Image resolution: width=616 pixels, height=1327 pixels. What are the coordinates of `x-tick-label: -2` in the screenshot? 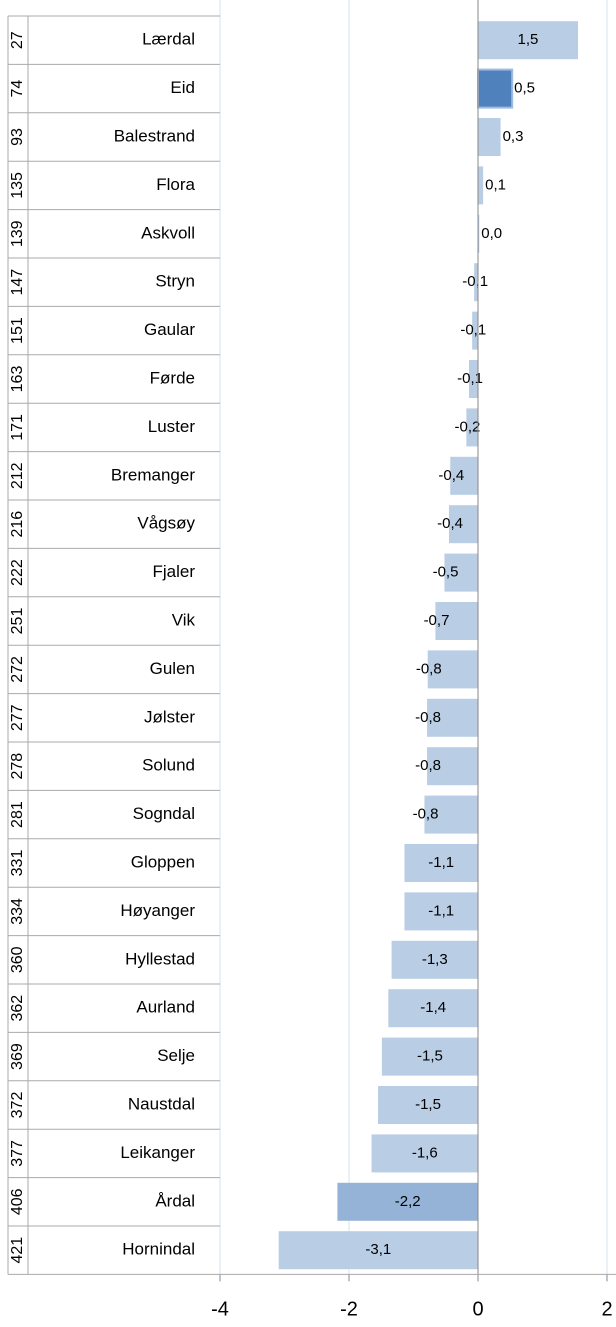 It's located at (349, 1309).